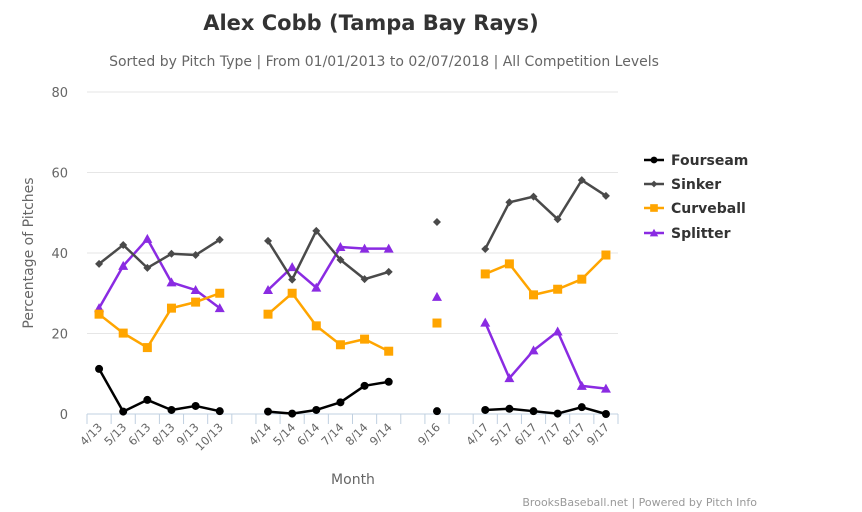 This screenshot has height=512, width=862. Describe the element at coordinates (308, 434) in the screenshot. I see `x-tick-label: 6/14` at that location.